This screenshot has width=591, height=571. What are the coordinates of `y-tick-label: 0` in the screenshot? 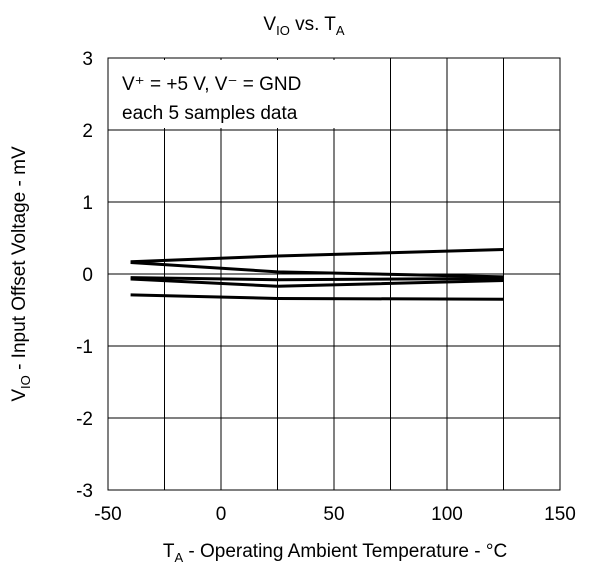 It's located at (87, 275).